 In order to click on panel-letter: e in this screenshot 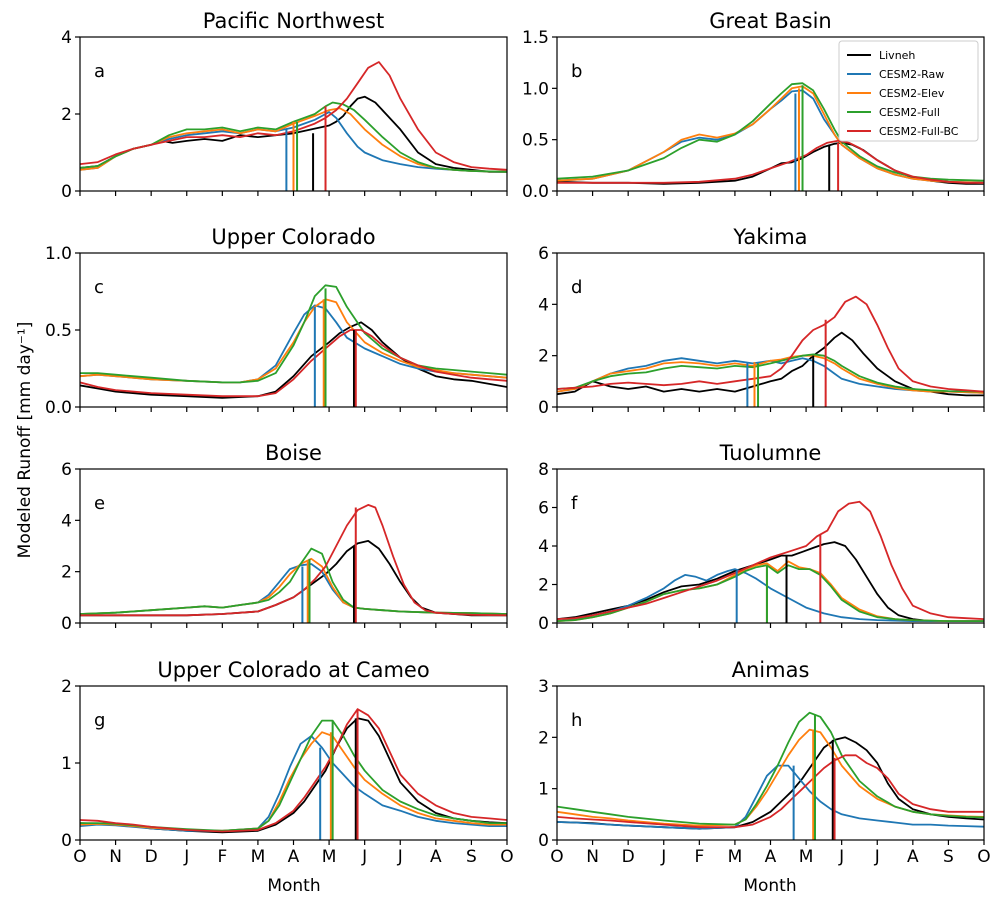, I will do `click(99, 503)`.